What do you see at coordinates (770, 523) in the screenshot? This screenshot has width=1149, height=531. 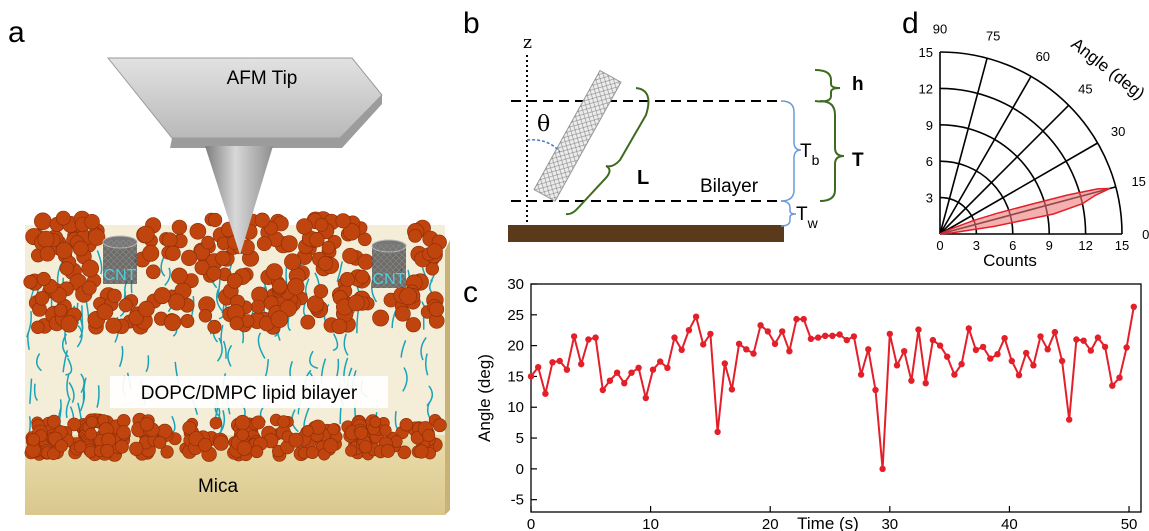 I see `x-tick-label: 20` at bounding box center [770, 523].